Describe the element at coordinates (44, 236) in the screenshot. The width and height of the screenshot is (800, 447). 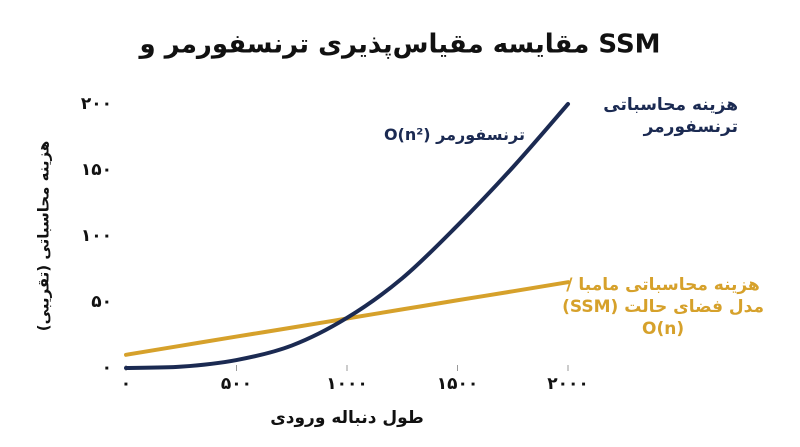
I see `y-axis-label: هزینه محاسباتی (تقریبی)` at that location.